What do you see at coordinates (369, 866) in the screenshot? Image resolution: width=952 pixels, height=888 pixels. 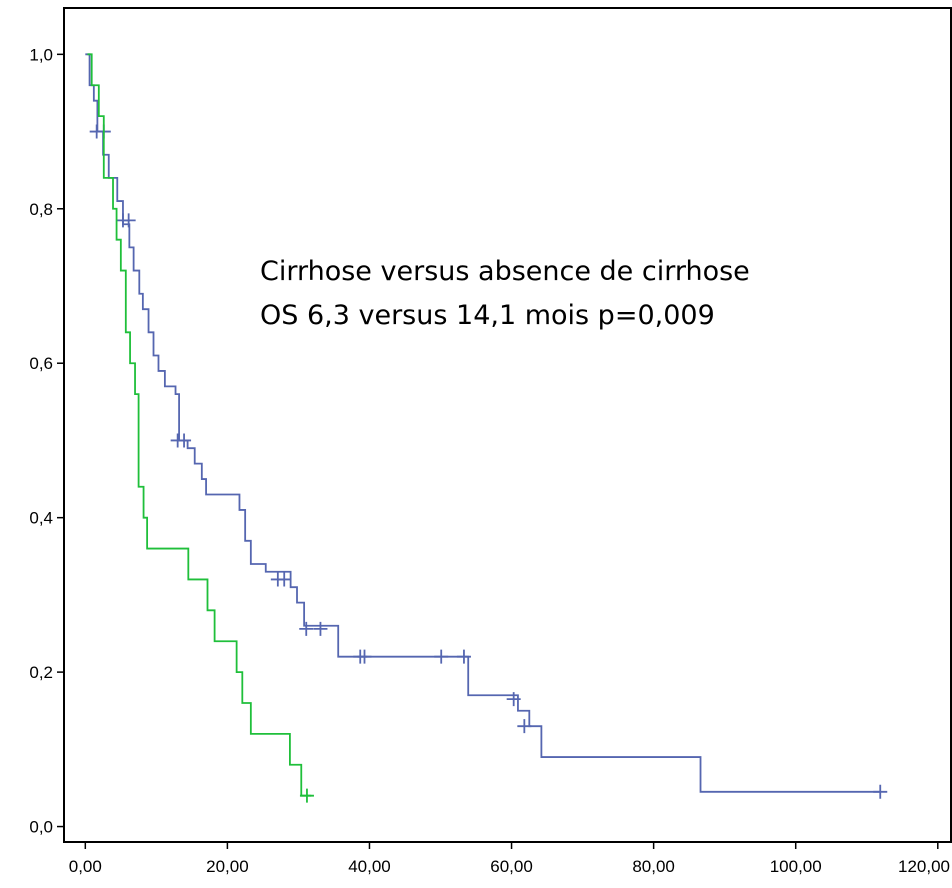 I see `x-tick-label: 40,00` at bounding box center [369, 866].